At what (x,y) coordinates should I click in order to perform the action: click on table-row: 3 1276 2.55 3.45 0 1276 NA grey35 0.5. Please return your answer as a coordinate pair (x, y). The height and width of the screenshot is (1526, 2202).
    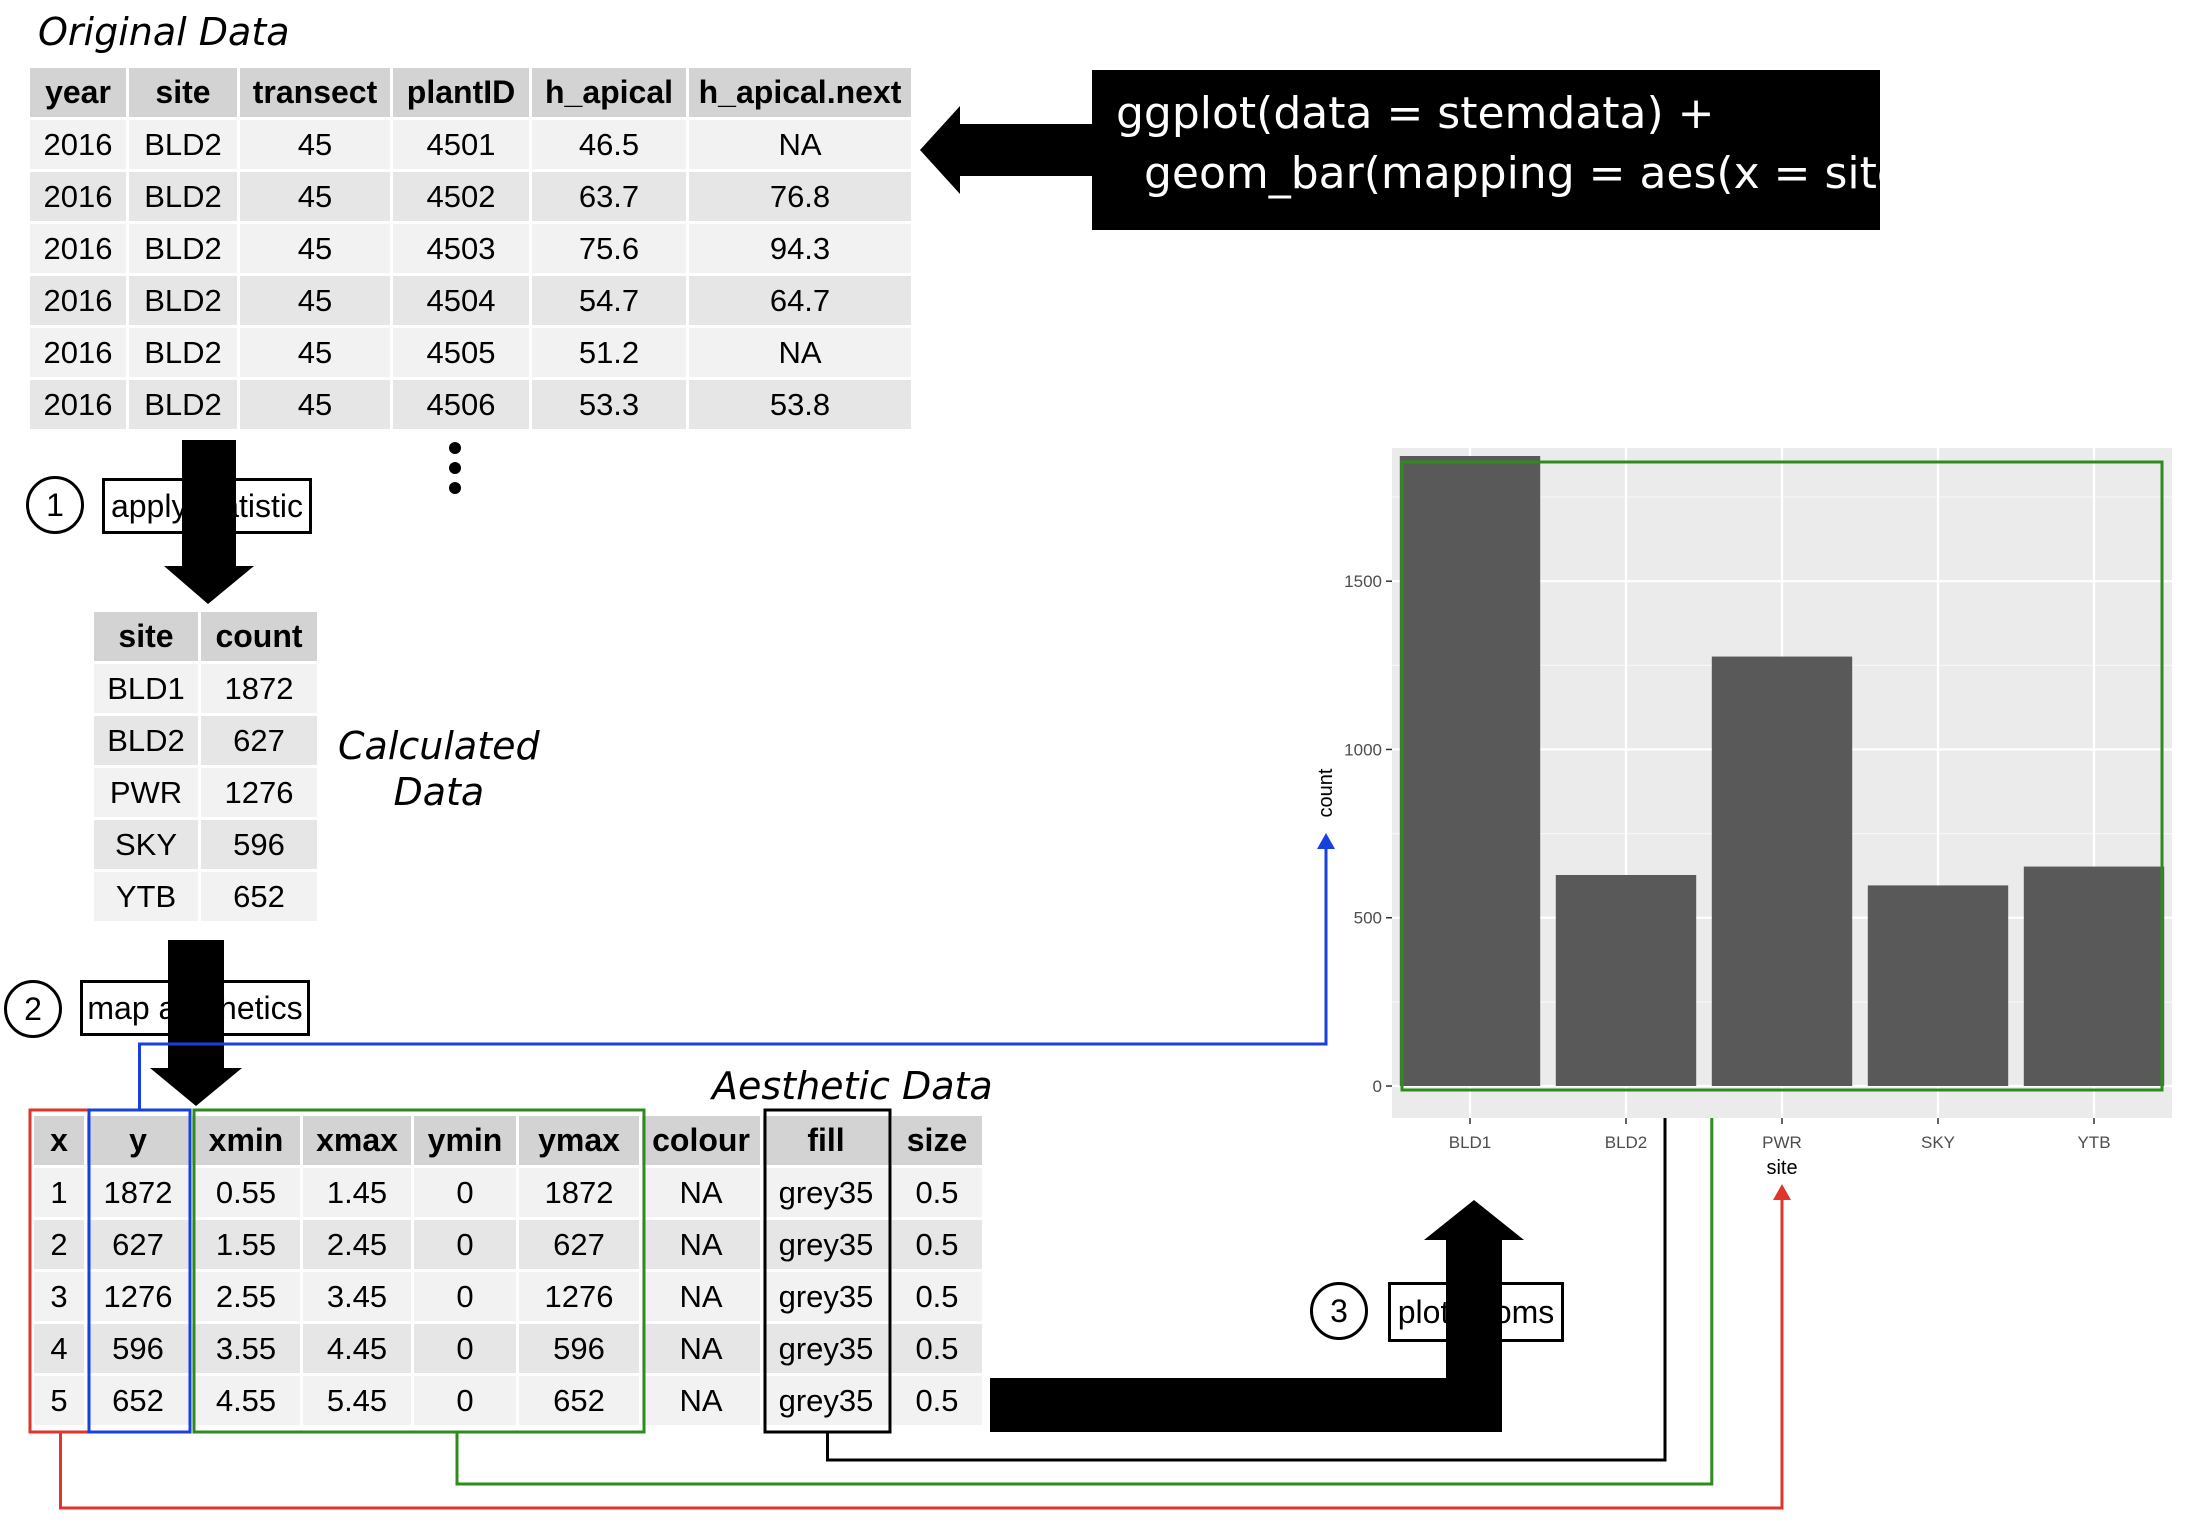
    Looking at the image, I should click on (509, 1298).